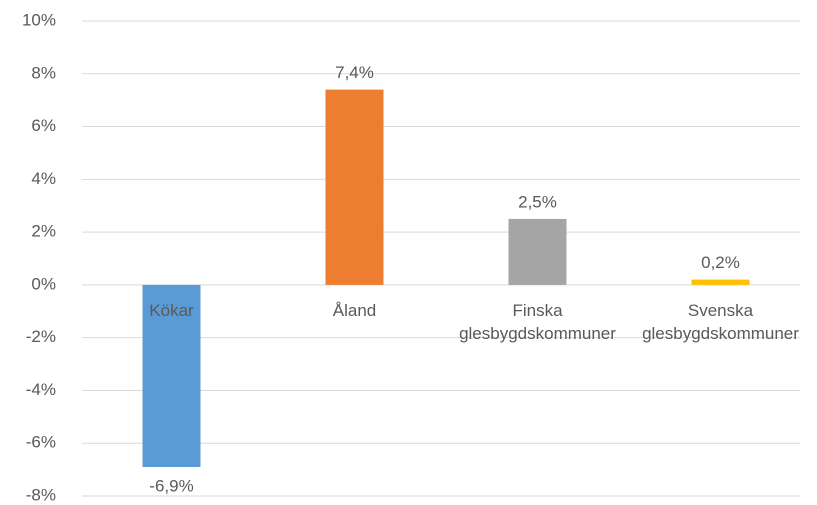 Image resolution: width=817 pixels, height=505 pixels. What do you see at coordinates (43, 72) in the screenshot?
I see `y-tick-label: 8%` at bounding box center [43, 72].